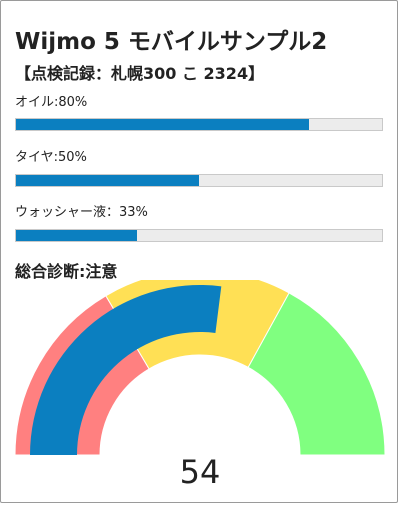  I want to click on gauge-range-high, so click(316, 374).